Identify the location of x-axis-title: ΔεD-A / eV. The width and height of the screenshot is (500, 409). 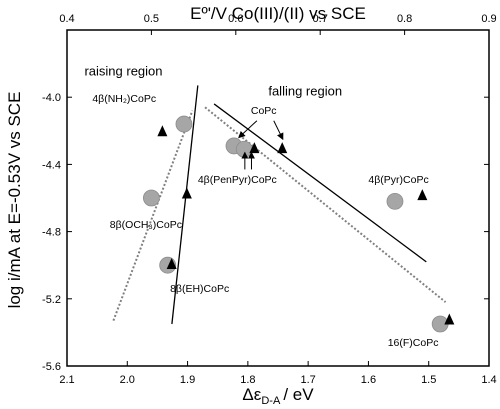
(278, 396).